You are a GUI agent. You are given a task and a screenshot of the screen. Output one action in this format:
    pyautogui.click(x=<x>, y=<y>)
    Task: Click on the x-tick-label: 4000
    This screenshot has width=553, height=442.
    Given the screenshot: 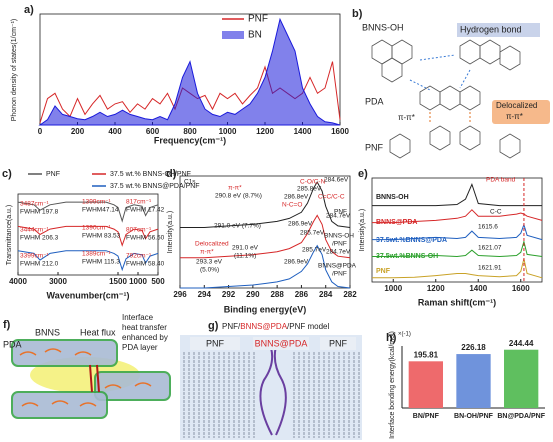 What is the action you would take?
    pyautogui.click(x=18, y=281)
    